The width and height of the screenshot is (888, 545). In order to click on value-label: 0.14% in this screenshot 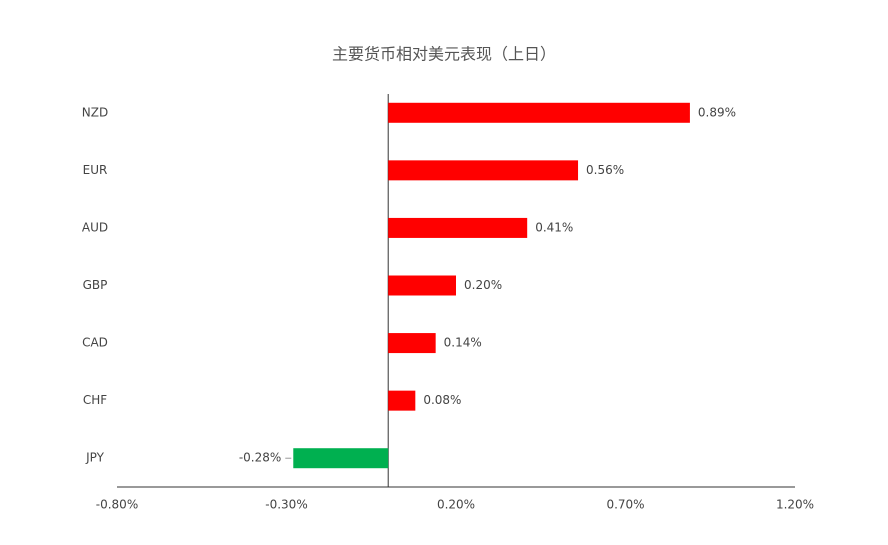, I will do `click(463, 343)`.